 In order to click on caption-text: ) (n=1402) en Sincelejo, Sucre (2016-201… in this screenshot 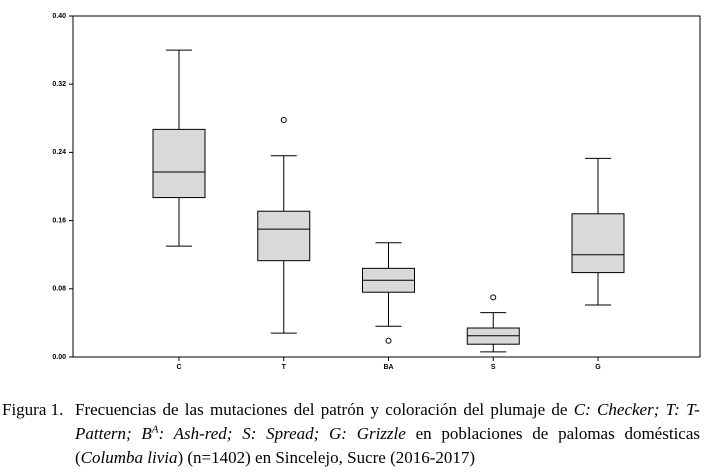, I will do `click(326, 457)`.